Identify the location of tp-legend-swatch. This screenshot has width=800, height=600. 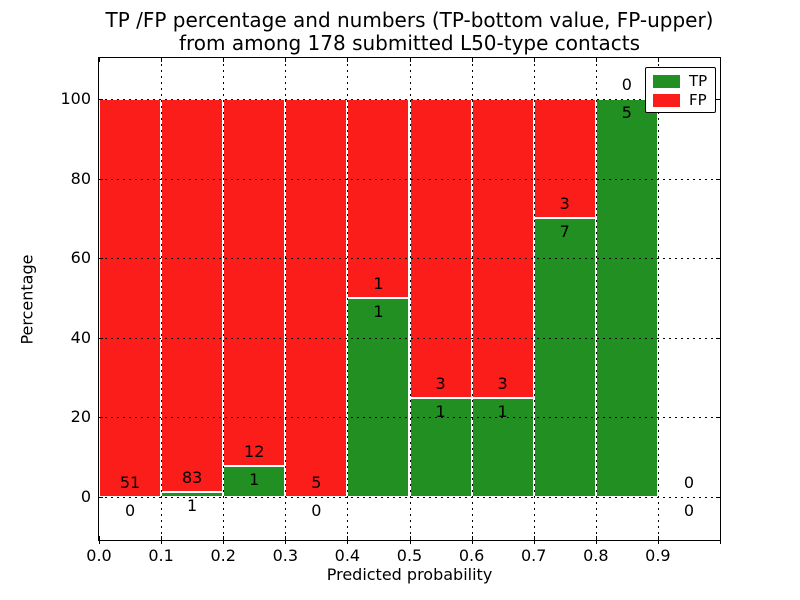
(666, 81).